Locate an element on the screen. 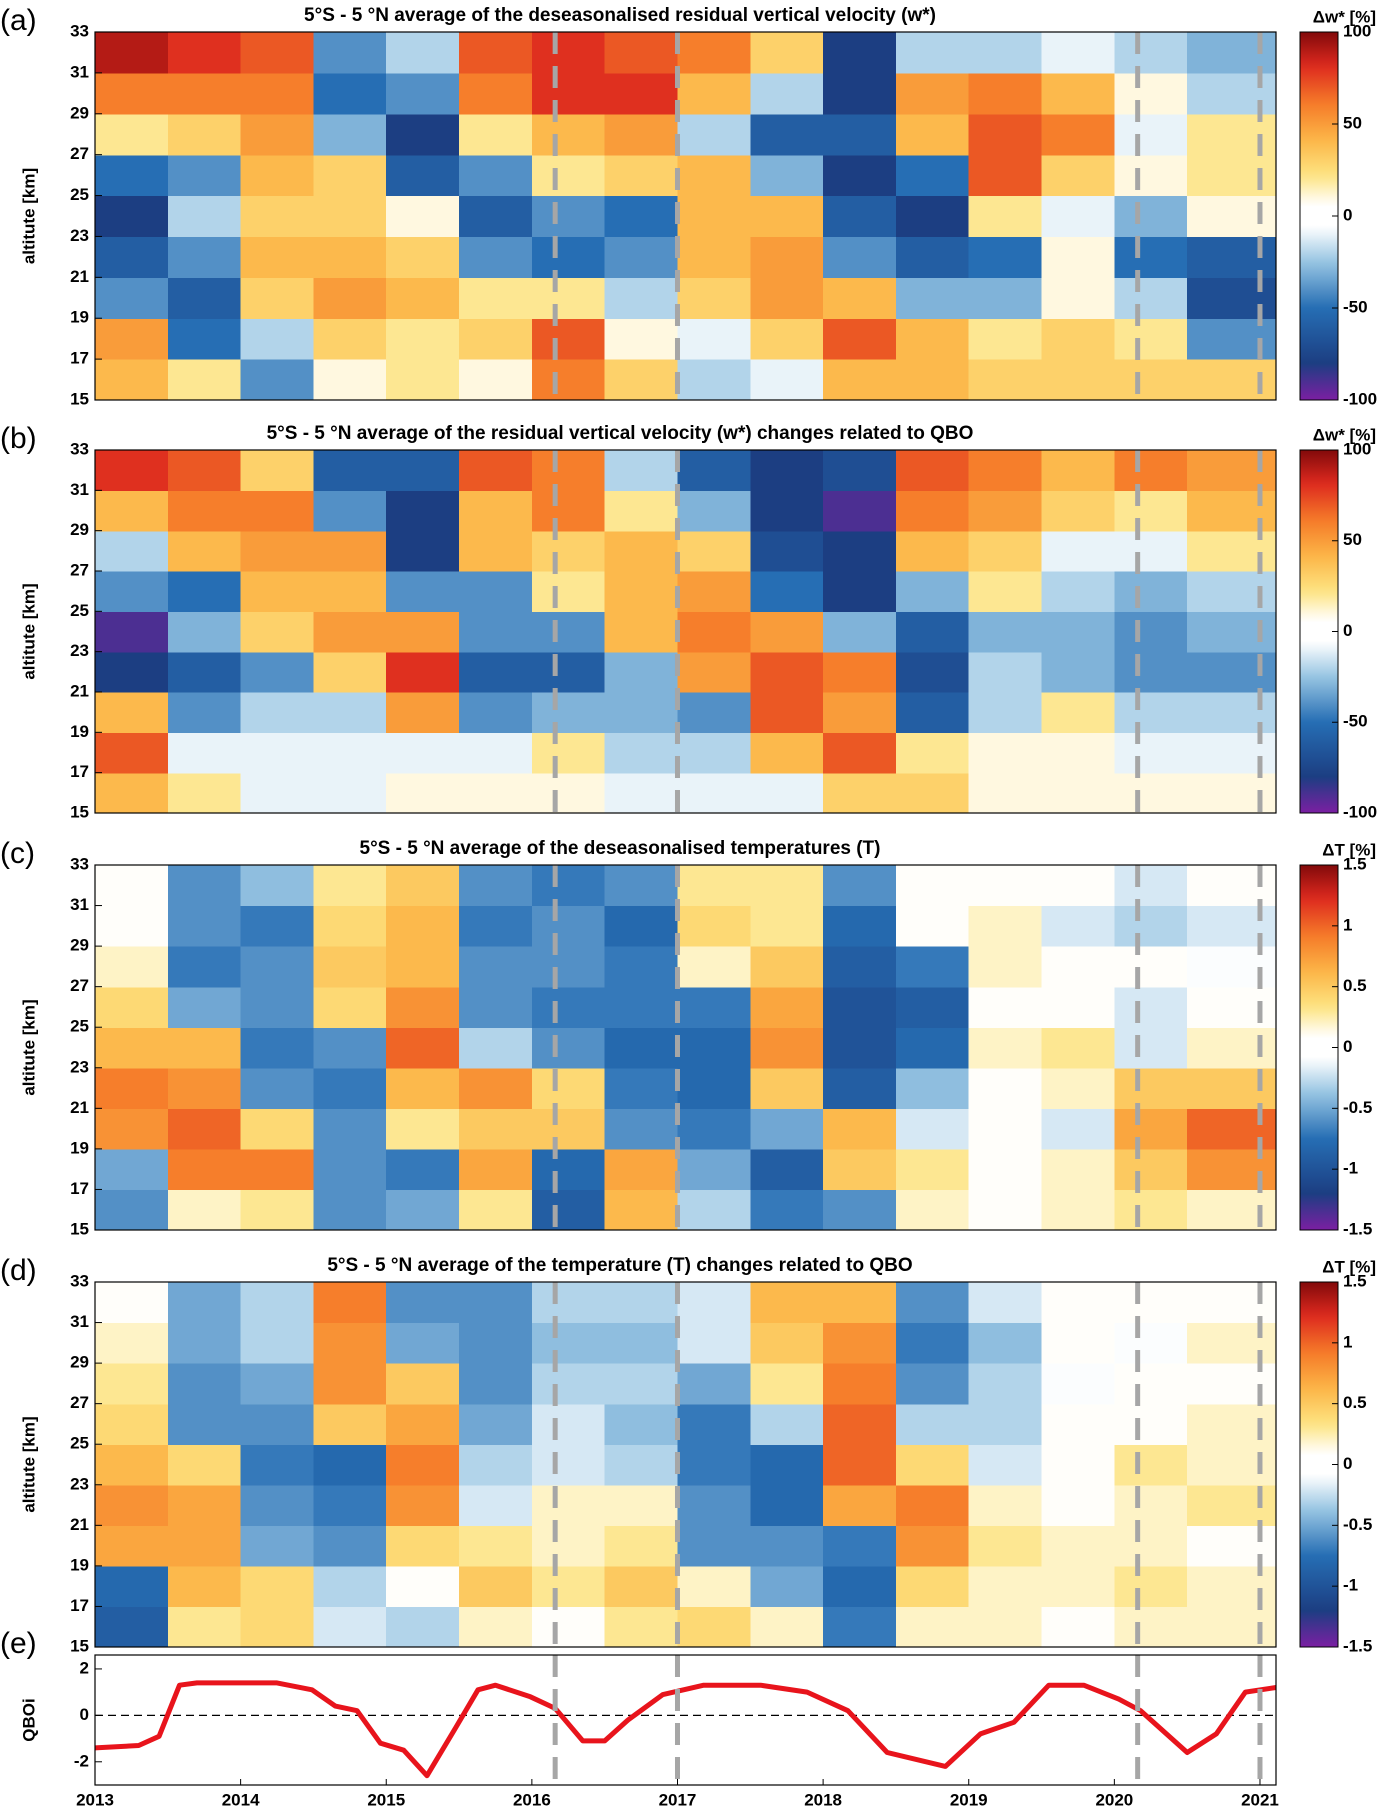 This screenshot has height=1818, width=1378. x-tick-label: 2014 is located at coordinates (241, 1799).